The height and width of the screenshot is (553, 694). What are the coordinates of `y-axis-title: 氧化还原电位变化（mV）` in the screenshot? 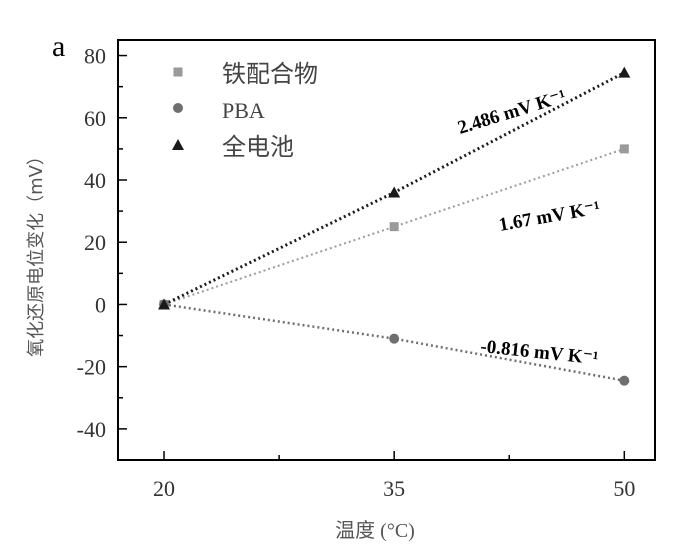 It's located at (36, 252).